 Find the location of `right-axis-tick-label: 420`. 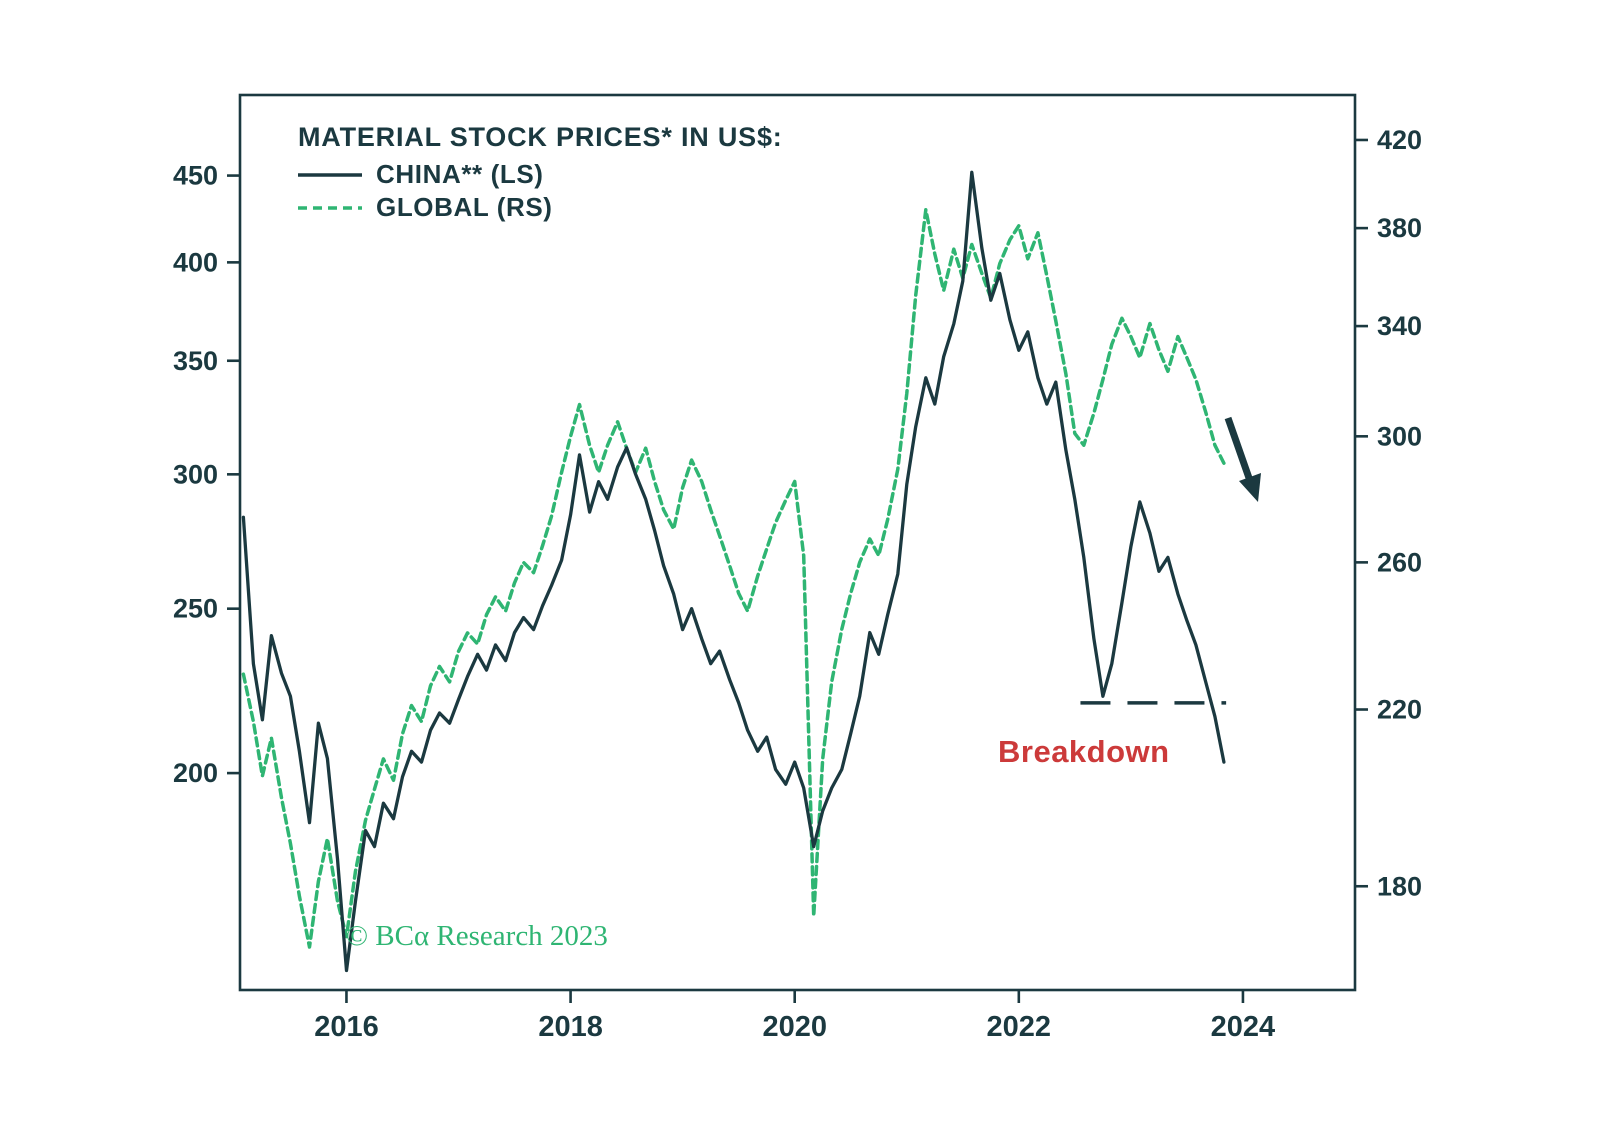

right-axis-tick-label: 420 is located at coordinates (1399, 140).